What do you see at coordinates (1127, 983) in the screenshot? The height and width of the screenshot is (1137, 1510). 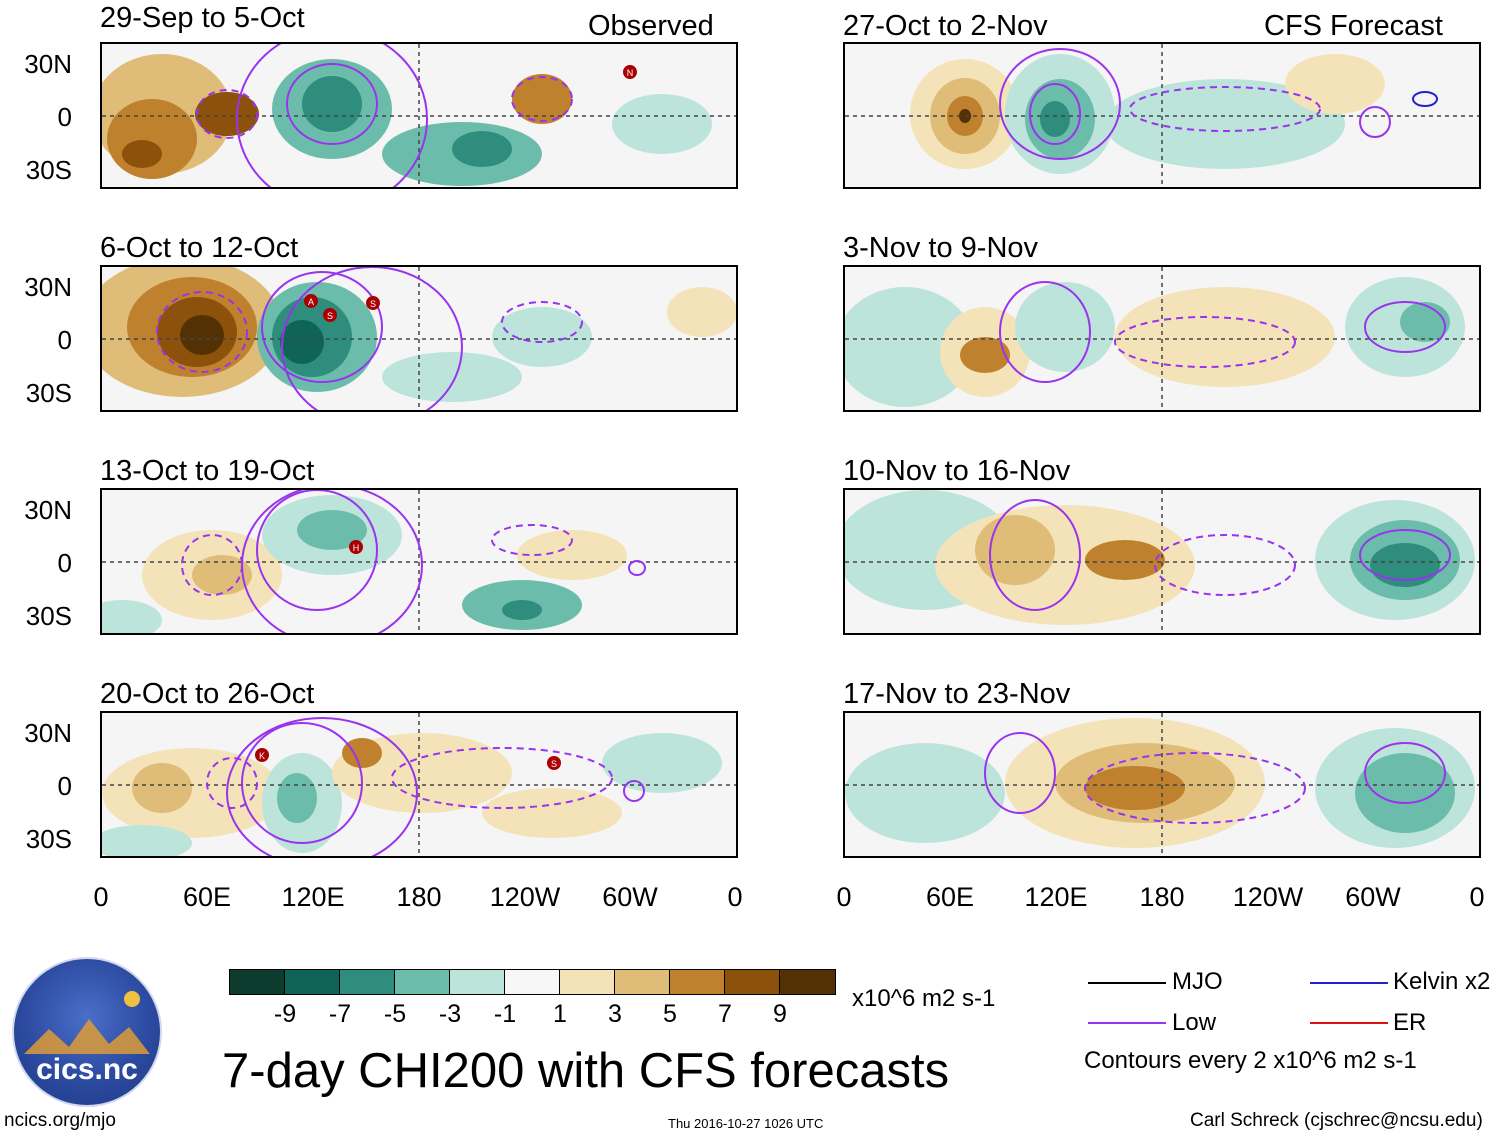 I see `legend-line-mjo` at bounding box center [1127, 983].